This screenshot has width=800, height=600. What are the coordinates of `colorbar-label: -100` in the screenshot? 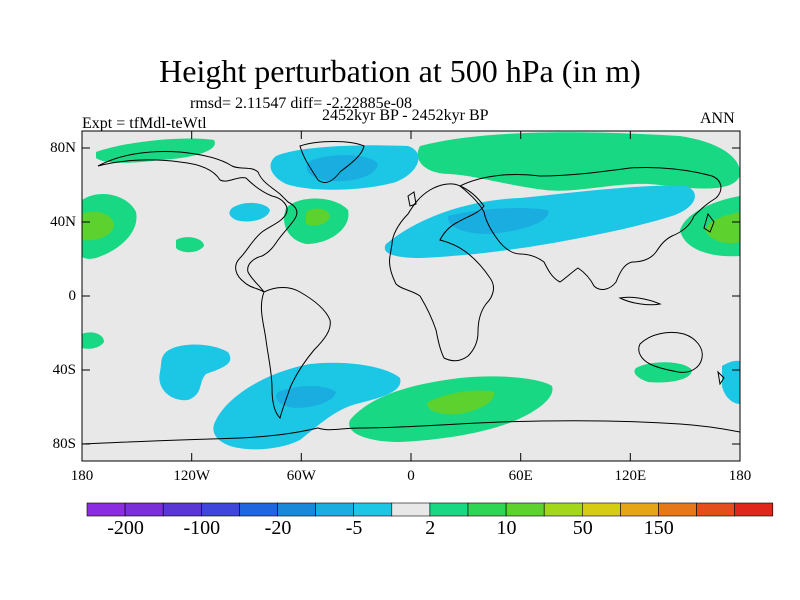 It's located at (202, 528).